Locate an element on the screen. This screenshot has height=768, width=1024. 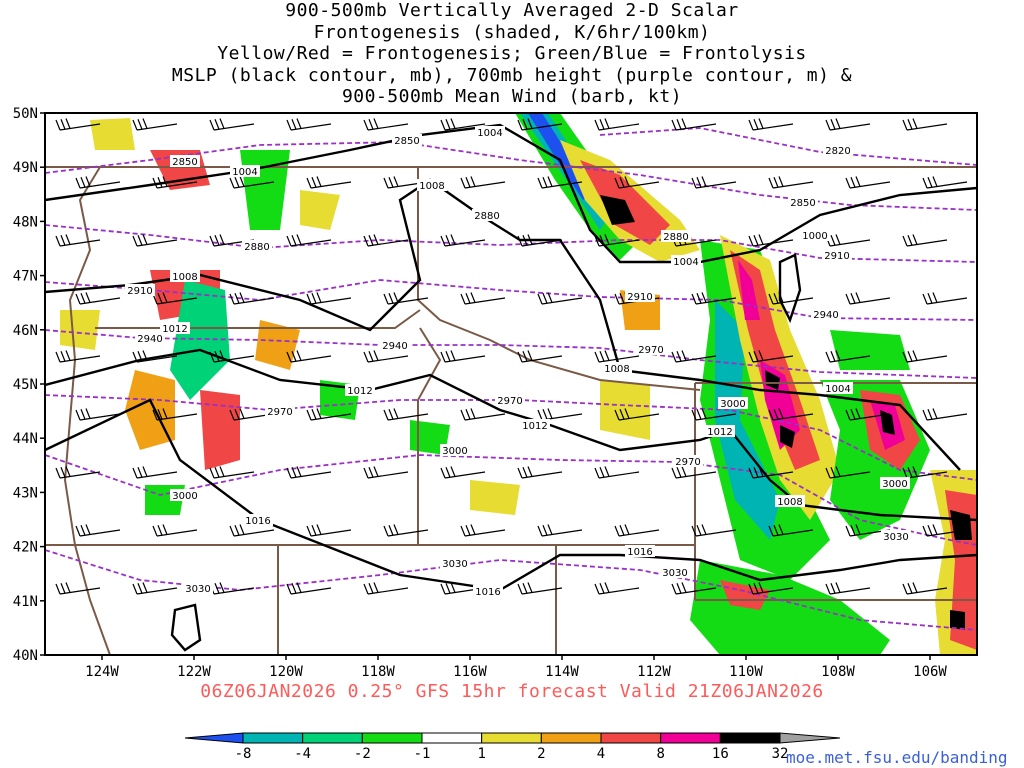
frontolysis-w16 is located at coordinates (870, 350).